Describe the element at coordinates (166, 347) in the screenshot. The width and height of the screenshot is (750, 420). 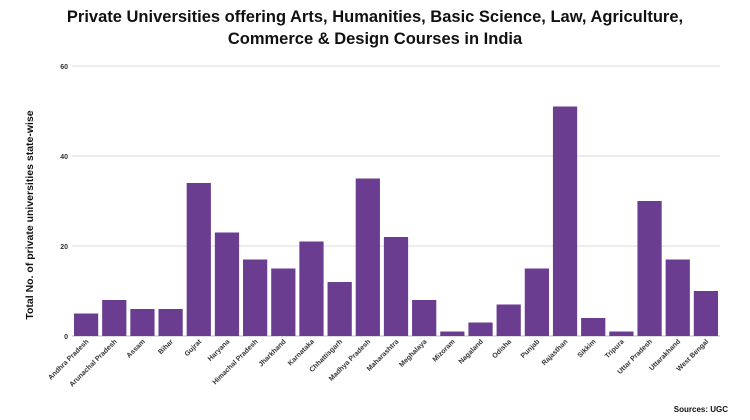
I see `x-tick-label: Bihar` at that location.